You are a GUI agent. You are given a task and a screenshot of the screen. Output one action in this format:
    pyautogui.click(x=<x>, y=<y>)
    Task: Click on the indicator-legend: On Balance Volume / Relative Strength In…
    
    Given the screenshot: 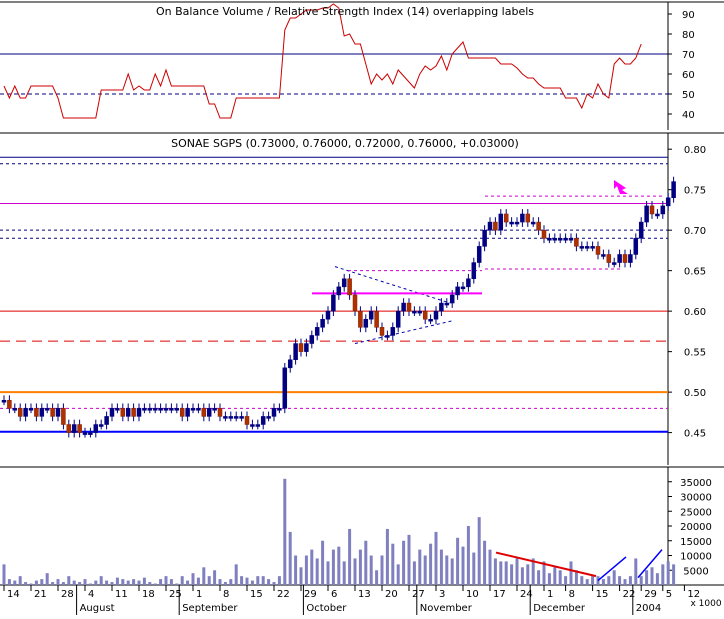 What is the action you would take?
    pyautogui.click(x=345, y=11)
    